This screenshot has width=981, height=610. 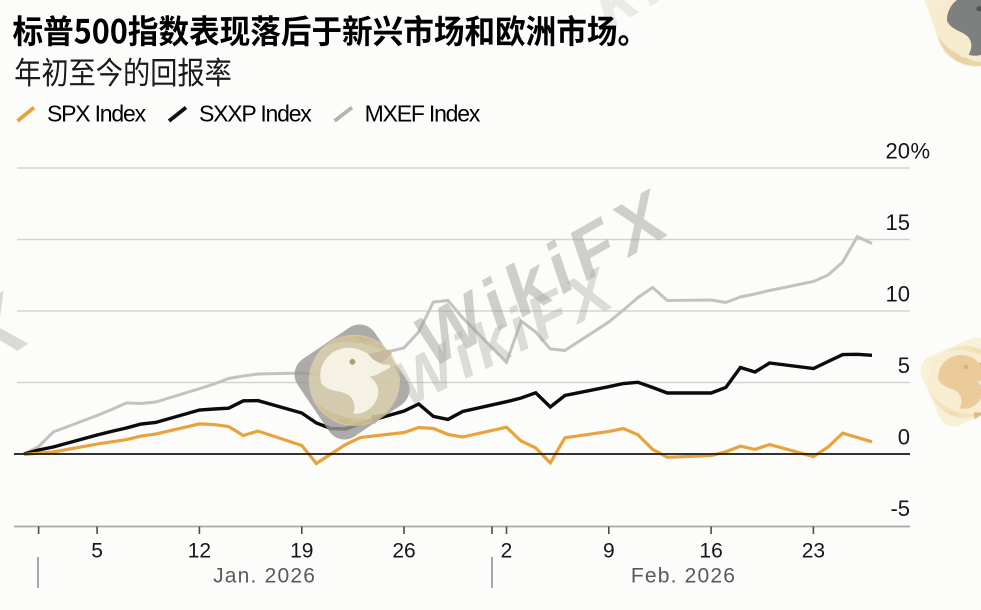 What do you see at coordinates (507, 551) in the screenshot?
I see `svg-text: 2` at bounding box center [507, 551].